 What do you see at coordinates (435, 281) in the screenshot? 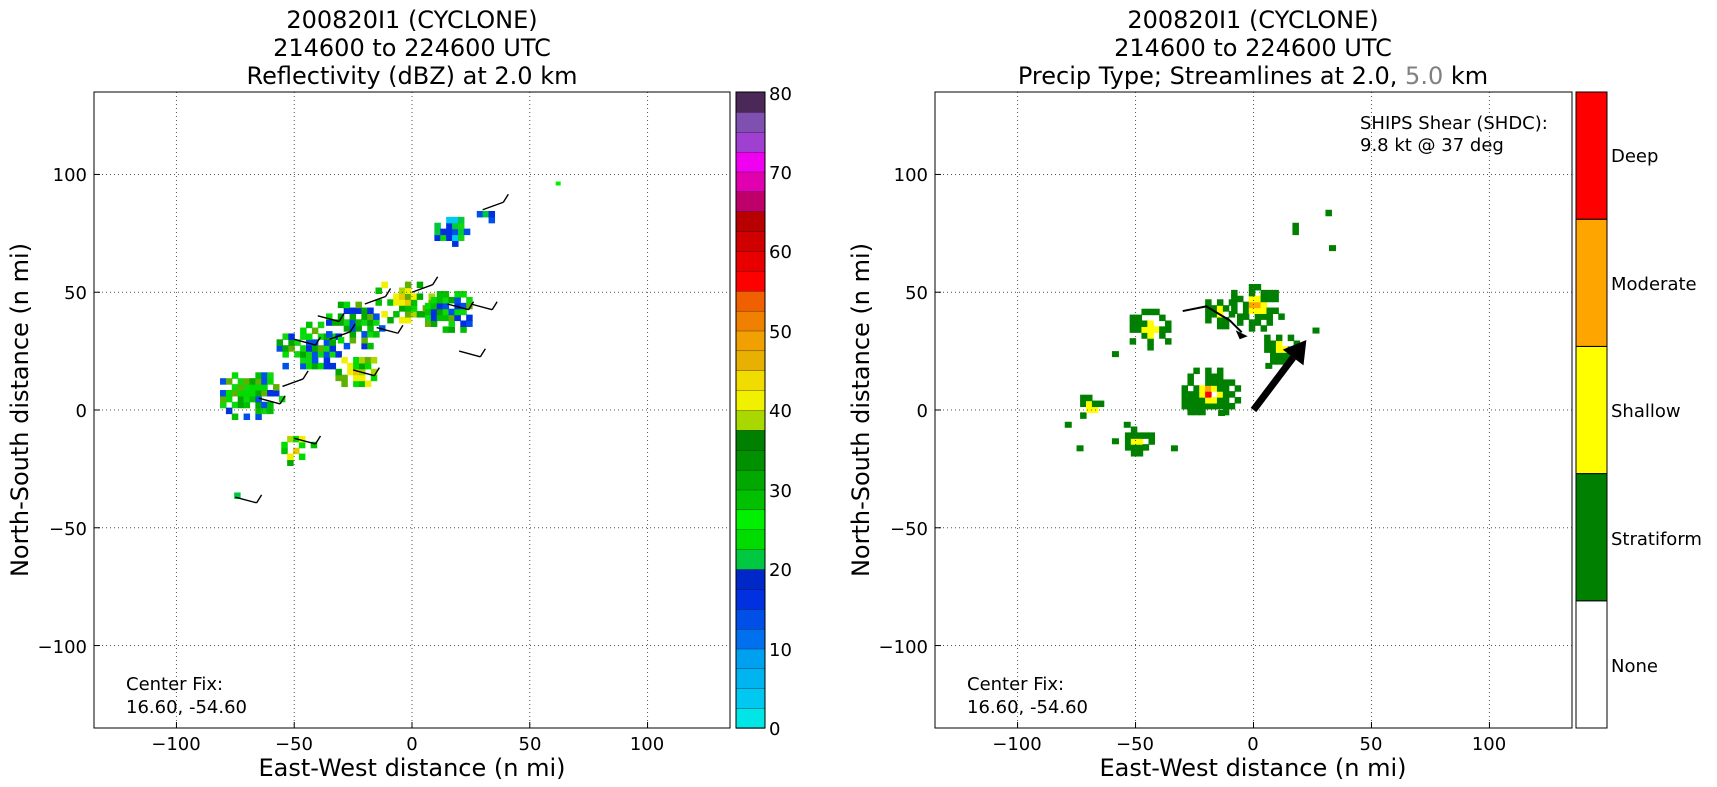
I see `wind-barb-flag` at bounding box center [435, 281].